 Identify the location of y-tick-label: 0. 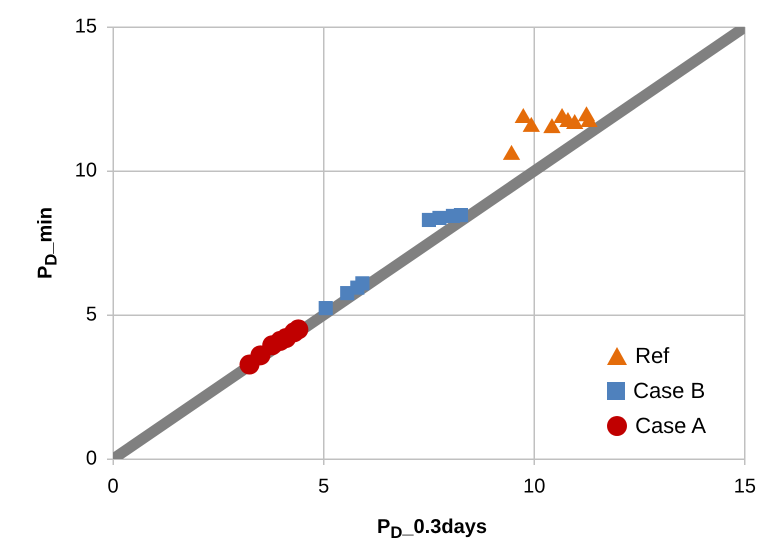
(91, 459).